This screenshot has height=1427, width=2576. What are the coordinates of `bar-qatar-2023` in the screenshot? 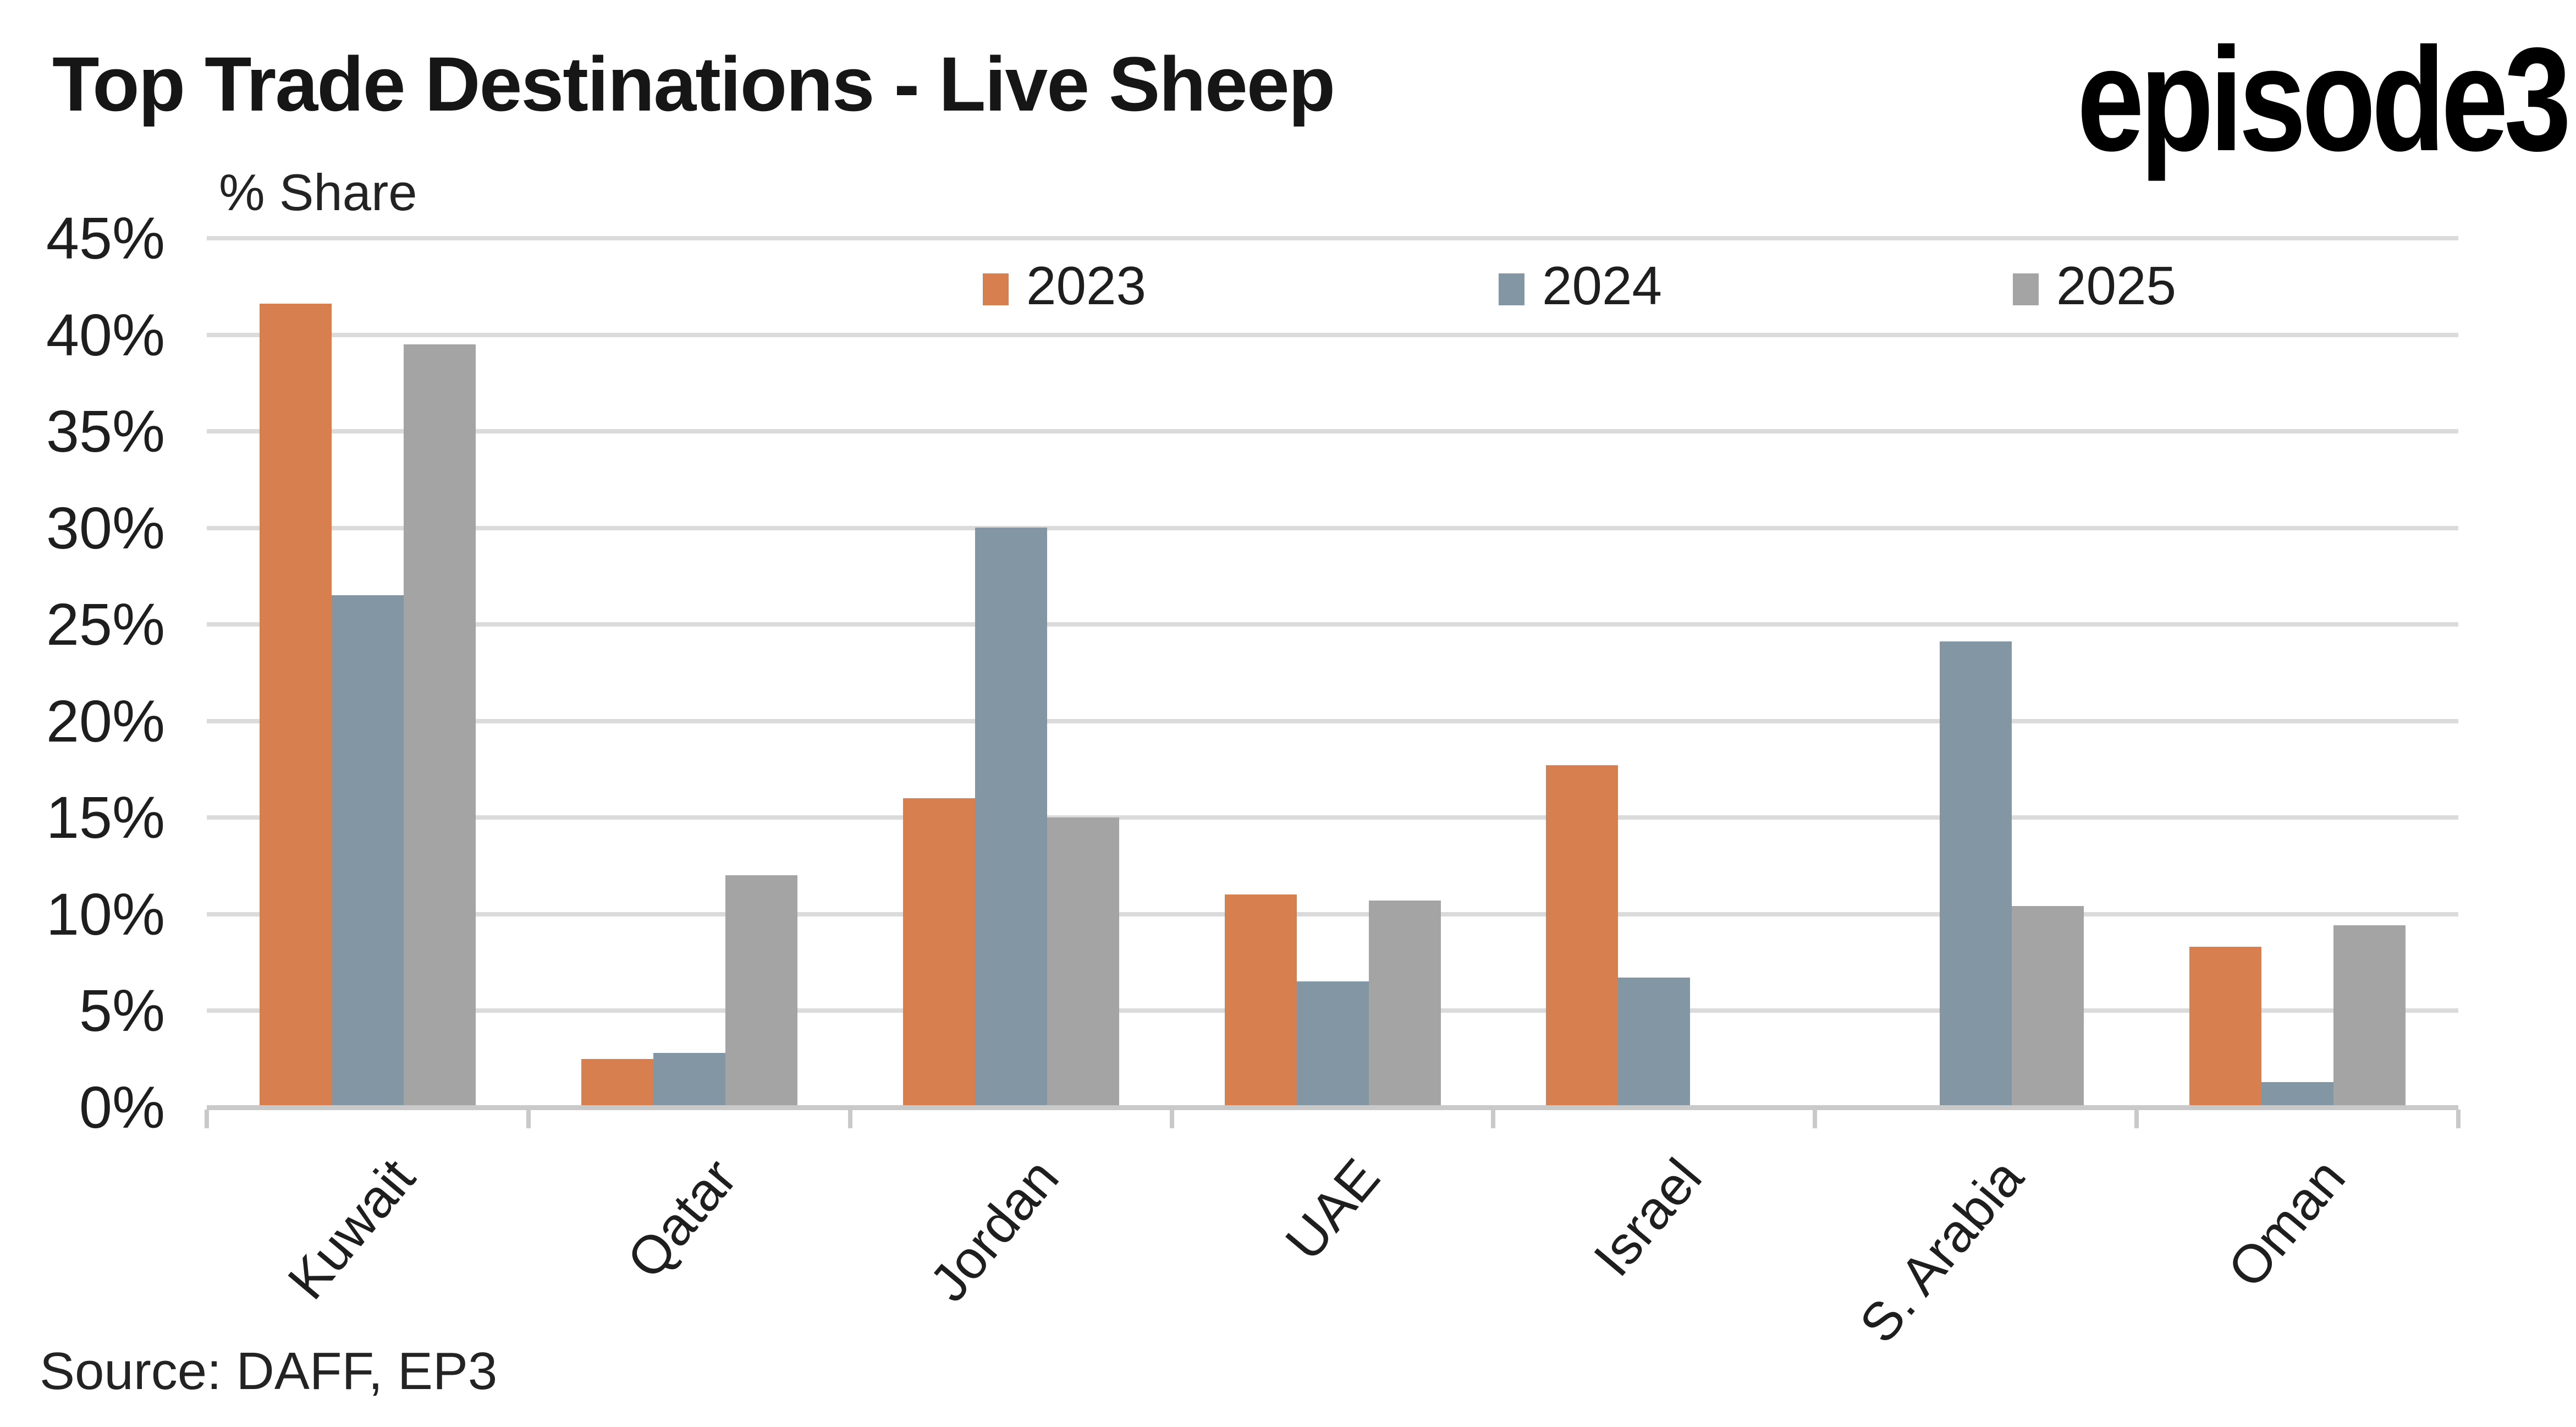 It's located at (617, 1081).